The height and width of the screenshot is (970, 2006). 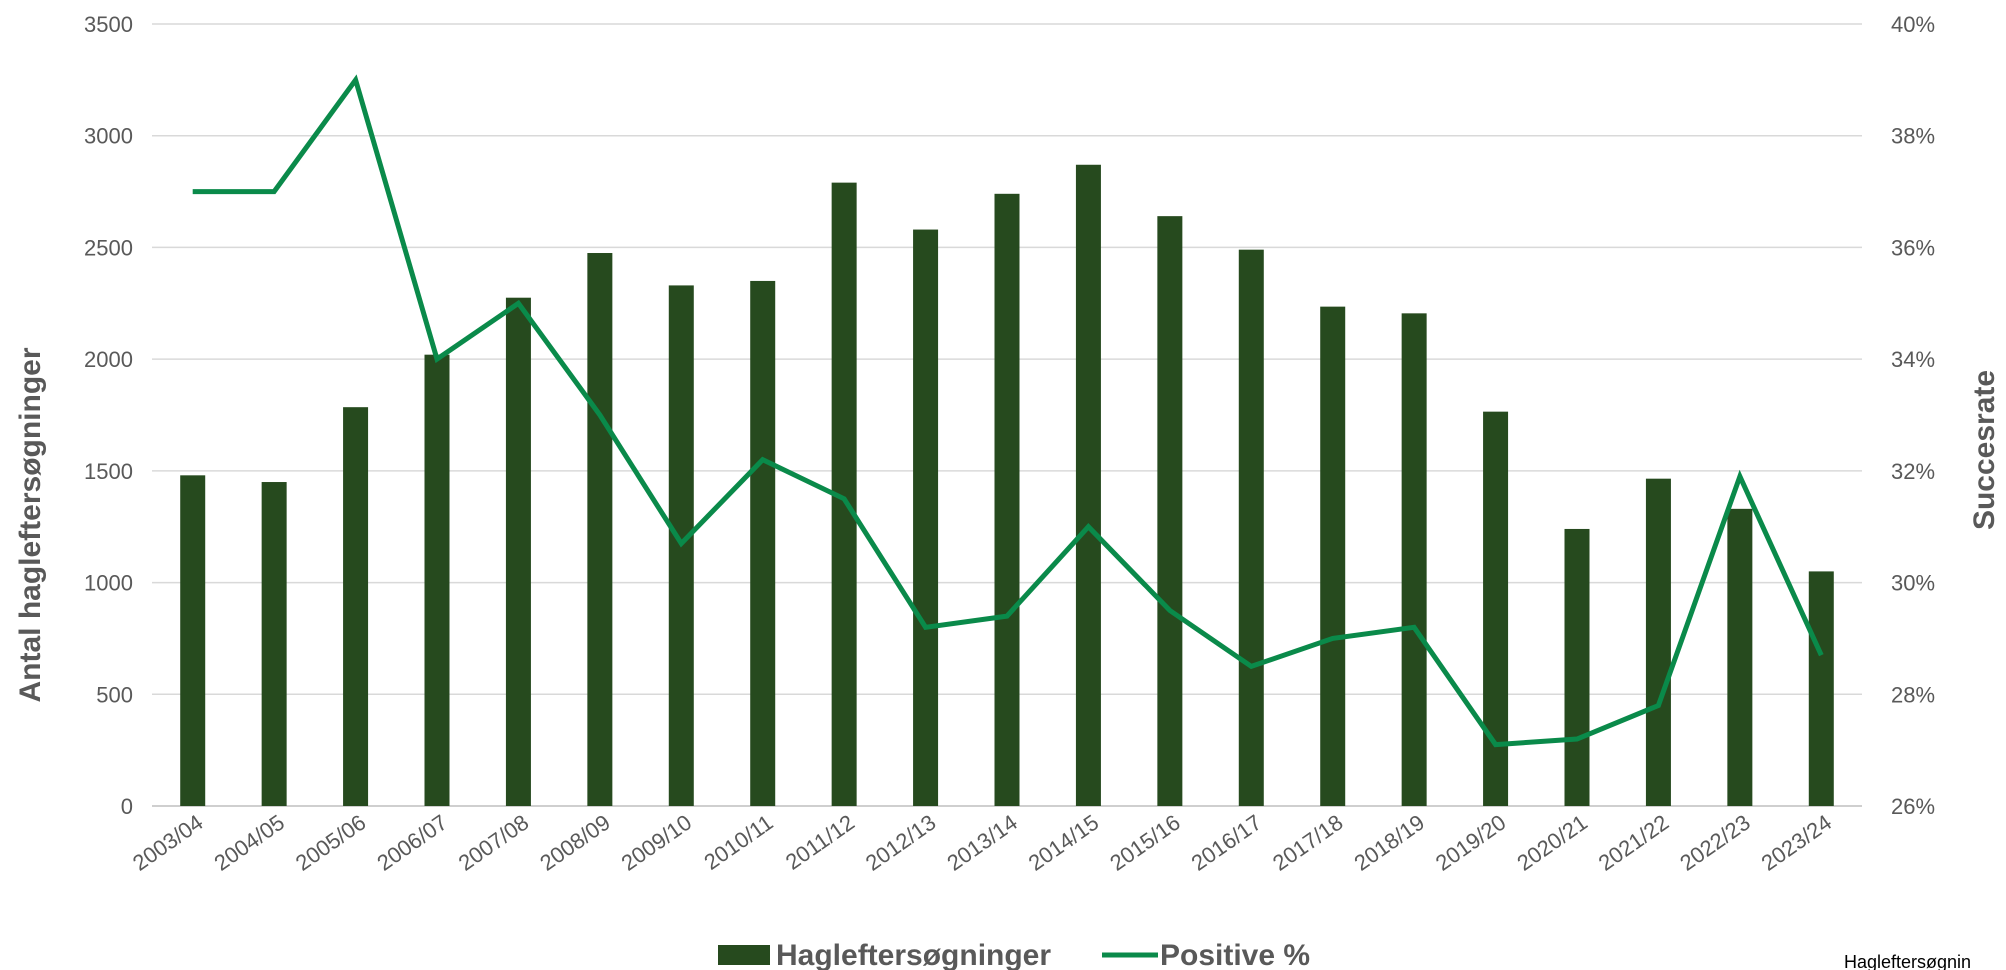 I want to click on right-tick-label: 36%, so click(x=1913, y=247).